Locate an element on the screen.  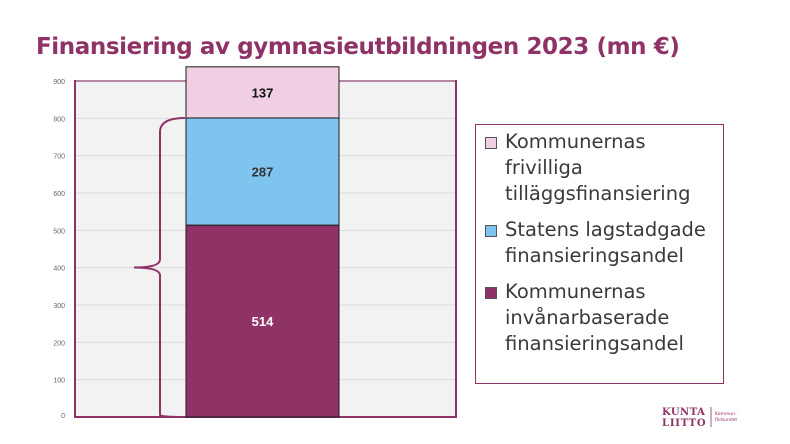
logo-subtext-line1: Kommun- is located at coordinates (726, 414).